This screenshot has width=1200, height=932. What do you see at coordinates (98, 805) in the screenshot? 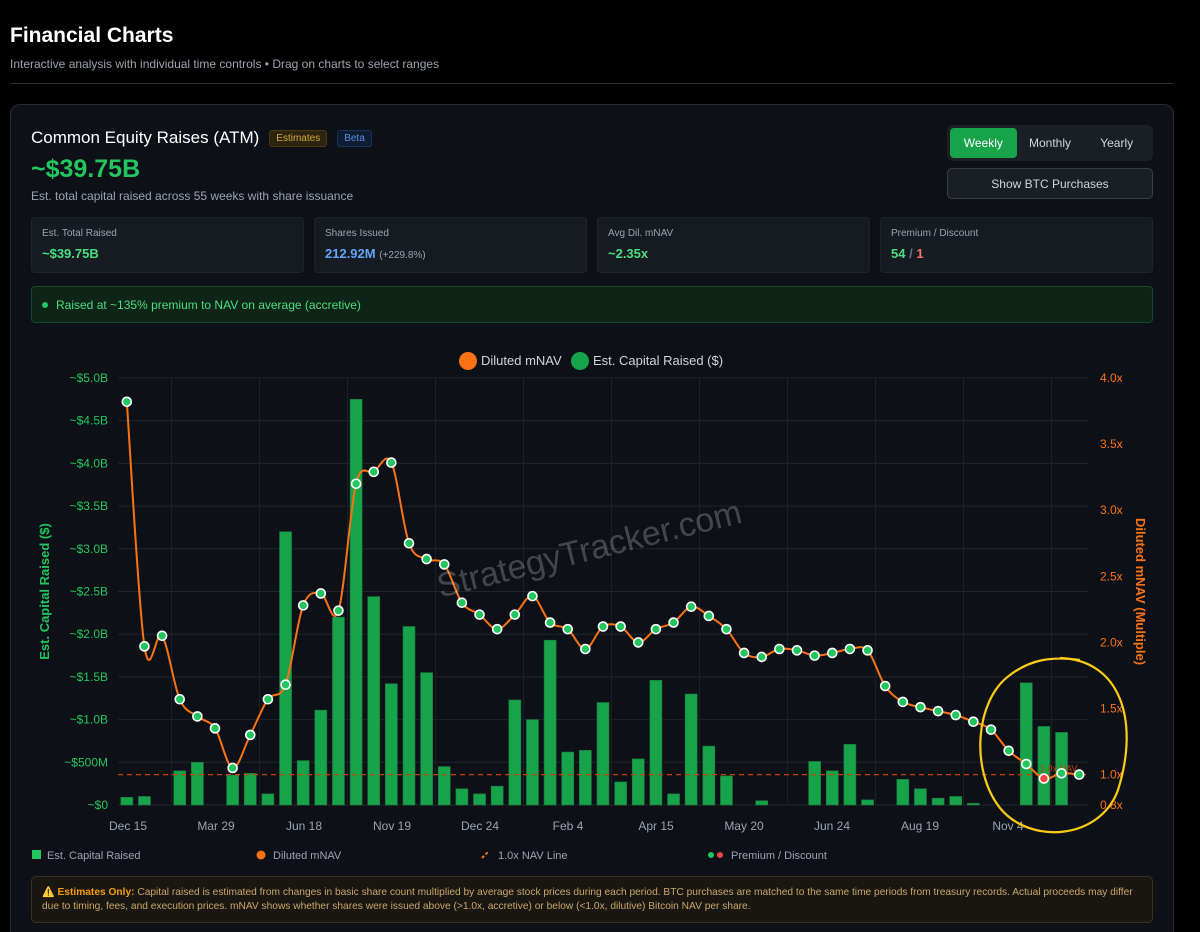
I see `y-left-tick-label: ~$0` at bounding box center [98, 805].